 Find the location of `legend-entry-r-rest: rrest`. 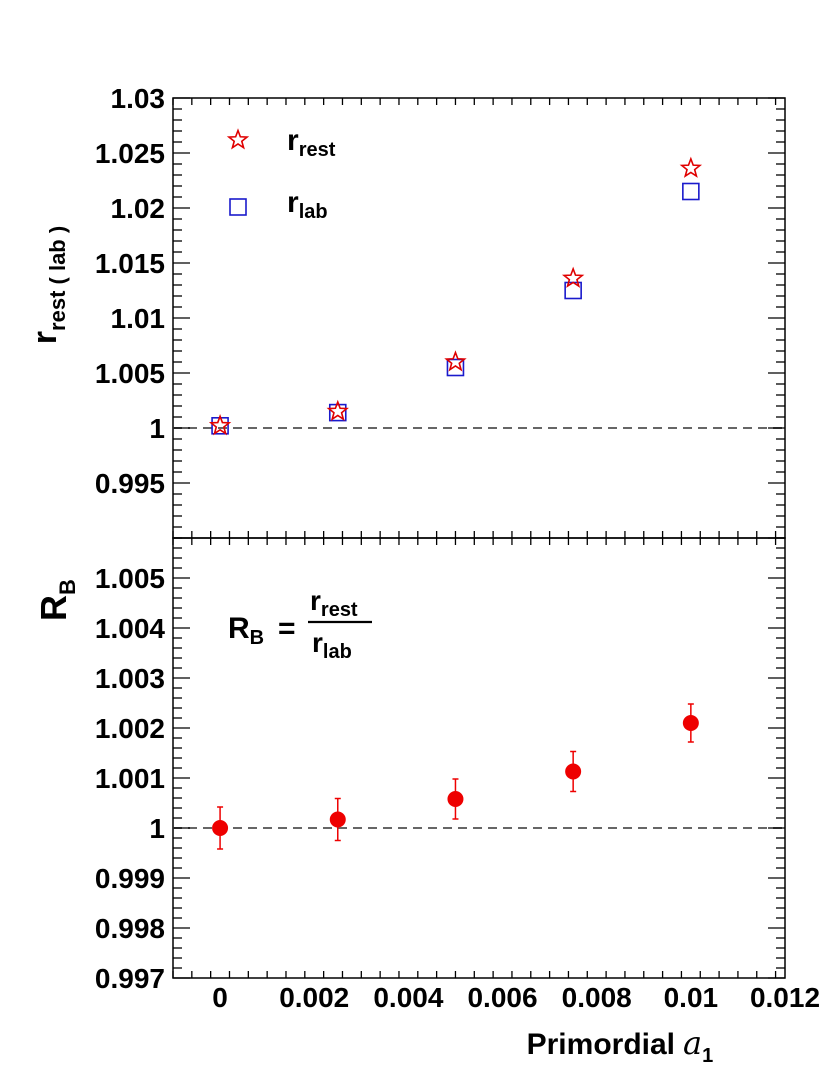

legend-entry-r-rest: rrest is located at coordinates (281, 142).